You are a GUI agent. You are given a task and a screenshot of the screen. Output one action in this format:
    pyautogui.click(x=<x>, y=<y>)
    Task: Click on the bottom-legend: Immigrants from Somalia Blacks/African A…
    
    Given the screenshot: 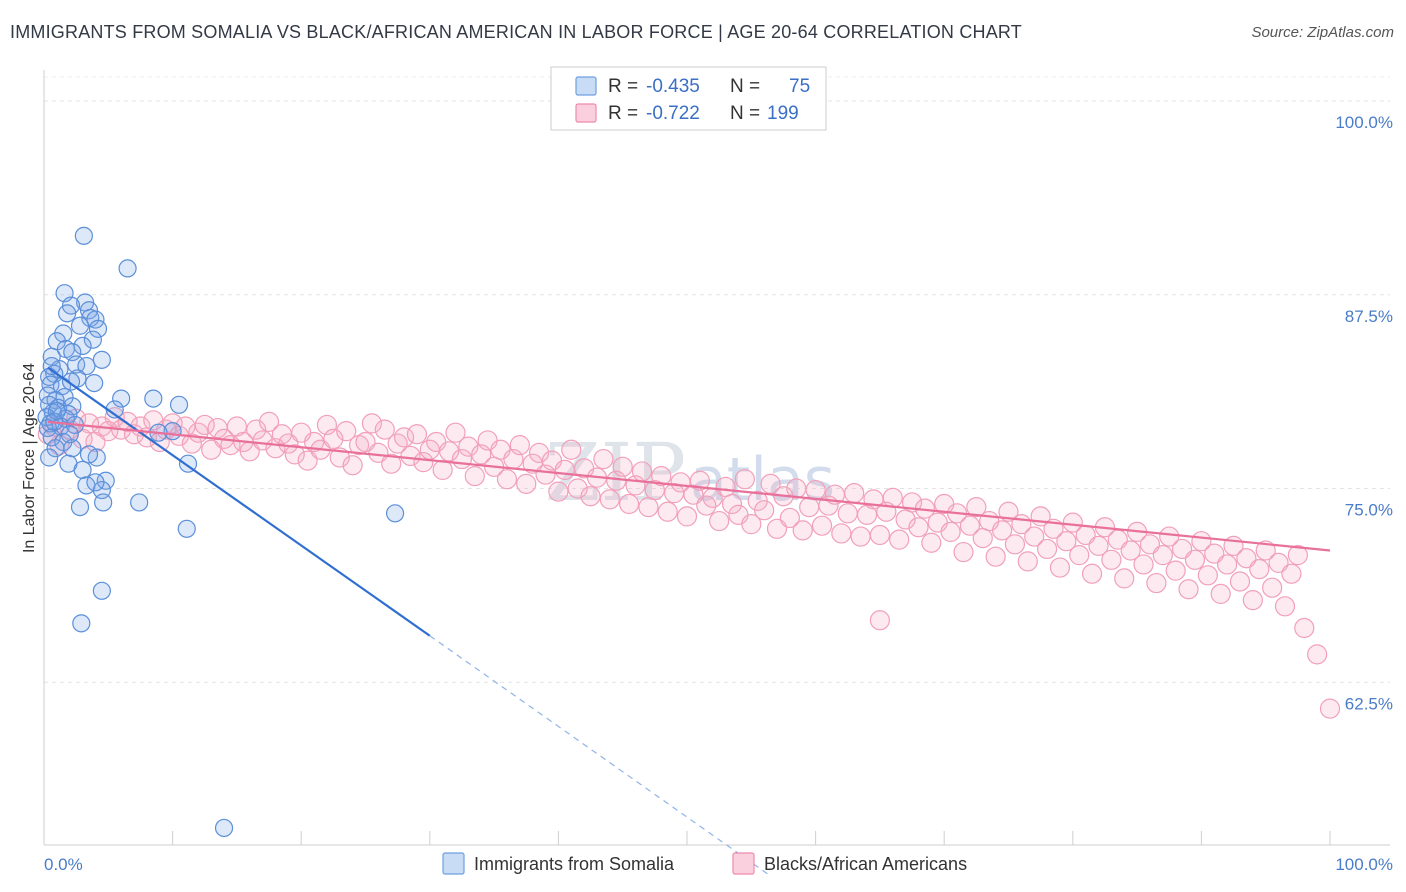 What is the action you would take?
    pyautogui.click(x=704, y=863)
    